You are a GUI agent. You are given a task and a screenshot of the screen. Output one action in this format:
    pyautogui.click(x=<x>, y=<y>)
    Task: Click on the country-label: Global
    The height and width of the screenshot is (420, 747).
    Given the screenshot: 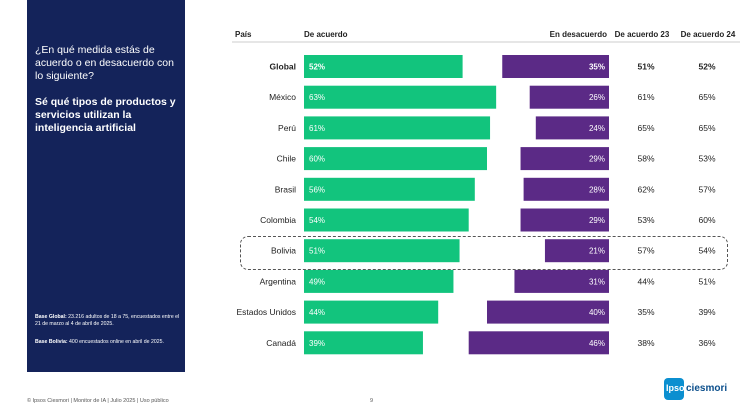 What is the action you would take?
    pyautogui.click(x=283, y=67)
    